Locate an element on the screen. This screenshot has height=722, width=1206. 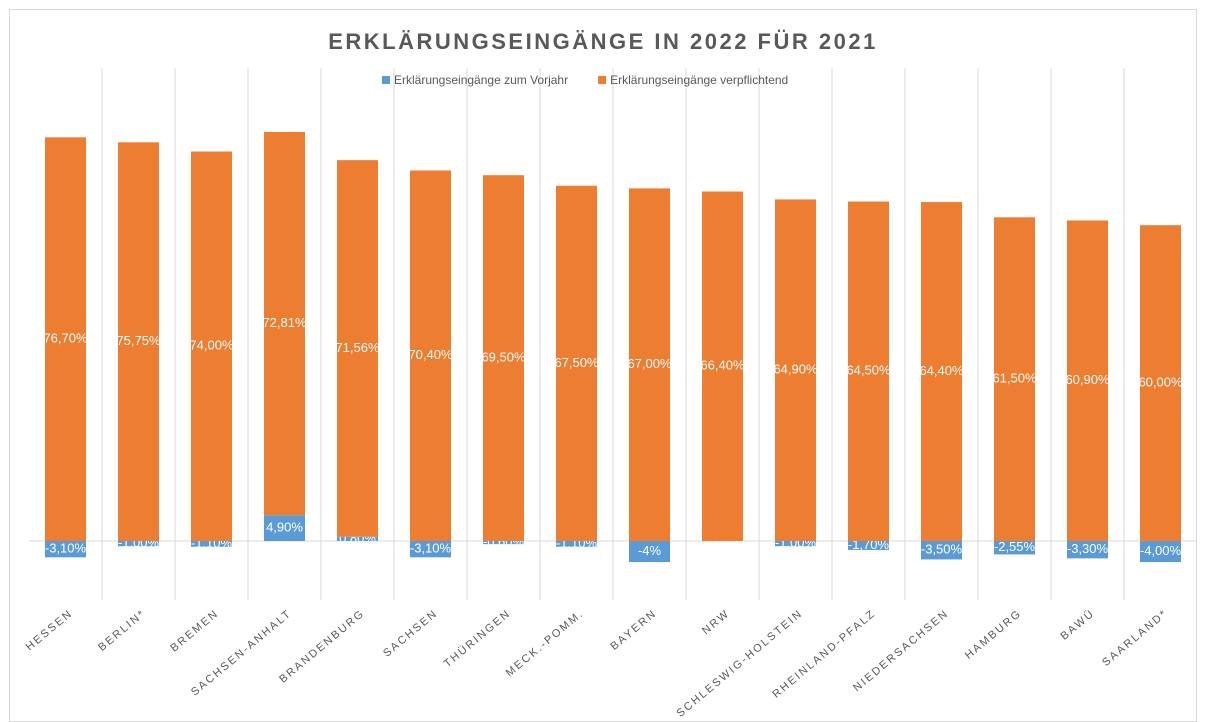
value-label: 67,50% is located at coordinates (576, 362).